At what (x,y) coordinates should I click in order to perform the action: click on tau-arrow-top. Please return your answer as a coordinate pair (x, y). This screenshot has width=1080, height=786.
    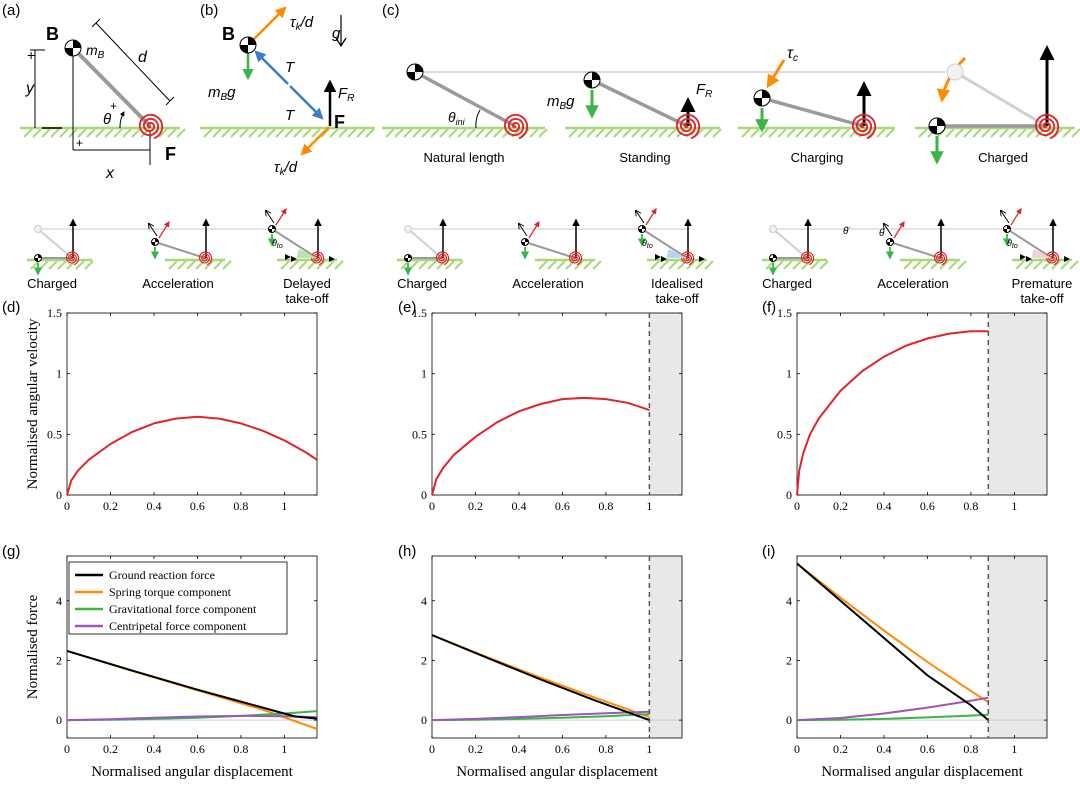
    Looking at the image, I should click on (268, 25).